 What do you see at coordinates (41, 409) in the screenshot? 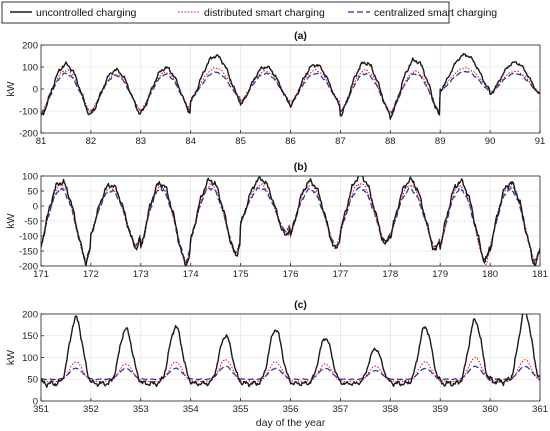
I see `x-tick-label: 351` at bounding box center [41, 409].